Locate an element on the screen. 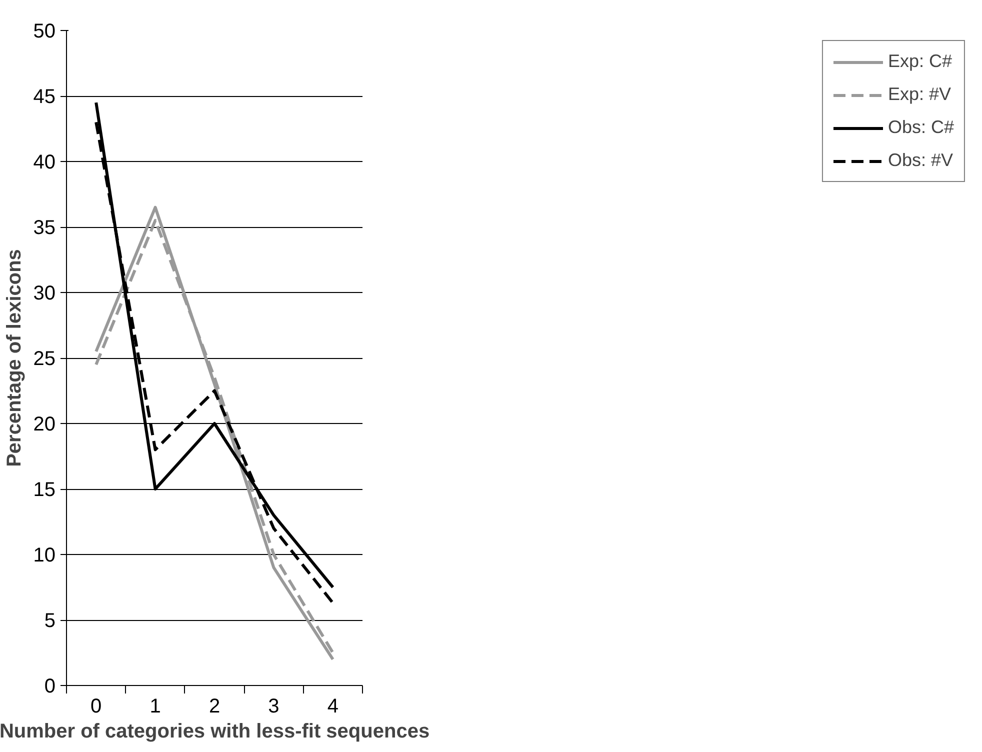 This screenshot has width=982, height=752. x-tick-label: 1 is located at coordinates (155, 707).